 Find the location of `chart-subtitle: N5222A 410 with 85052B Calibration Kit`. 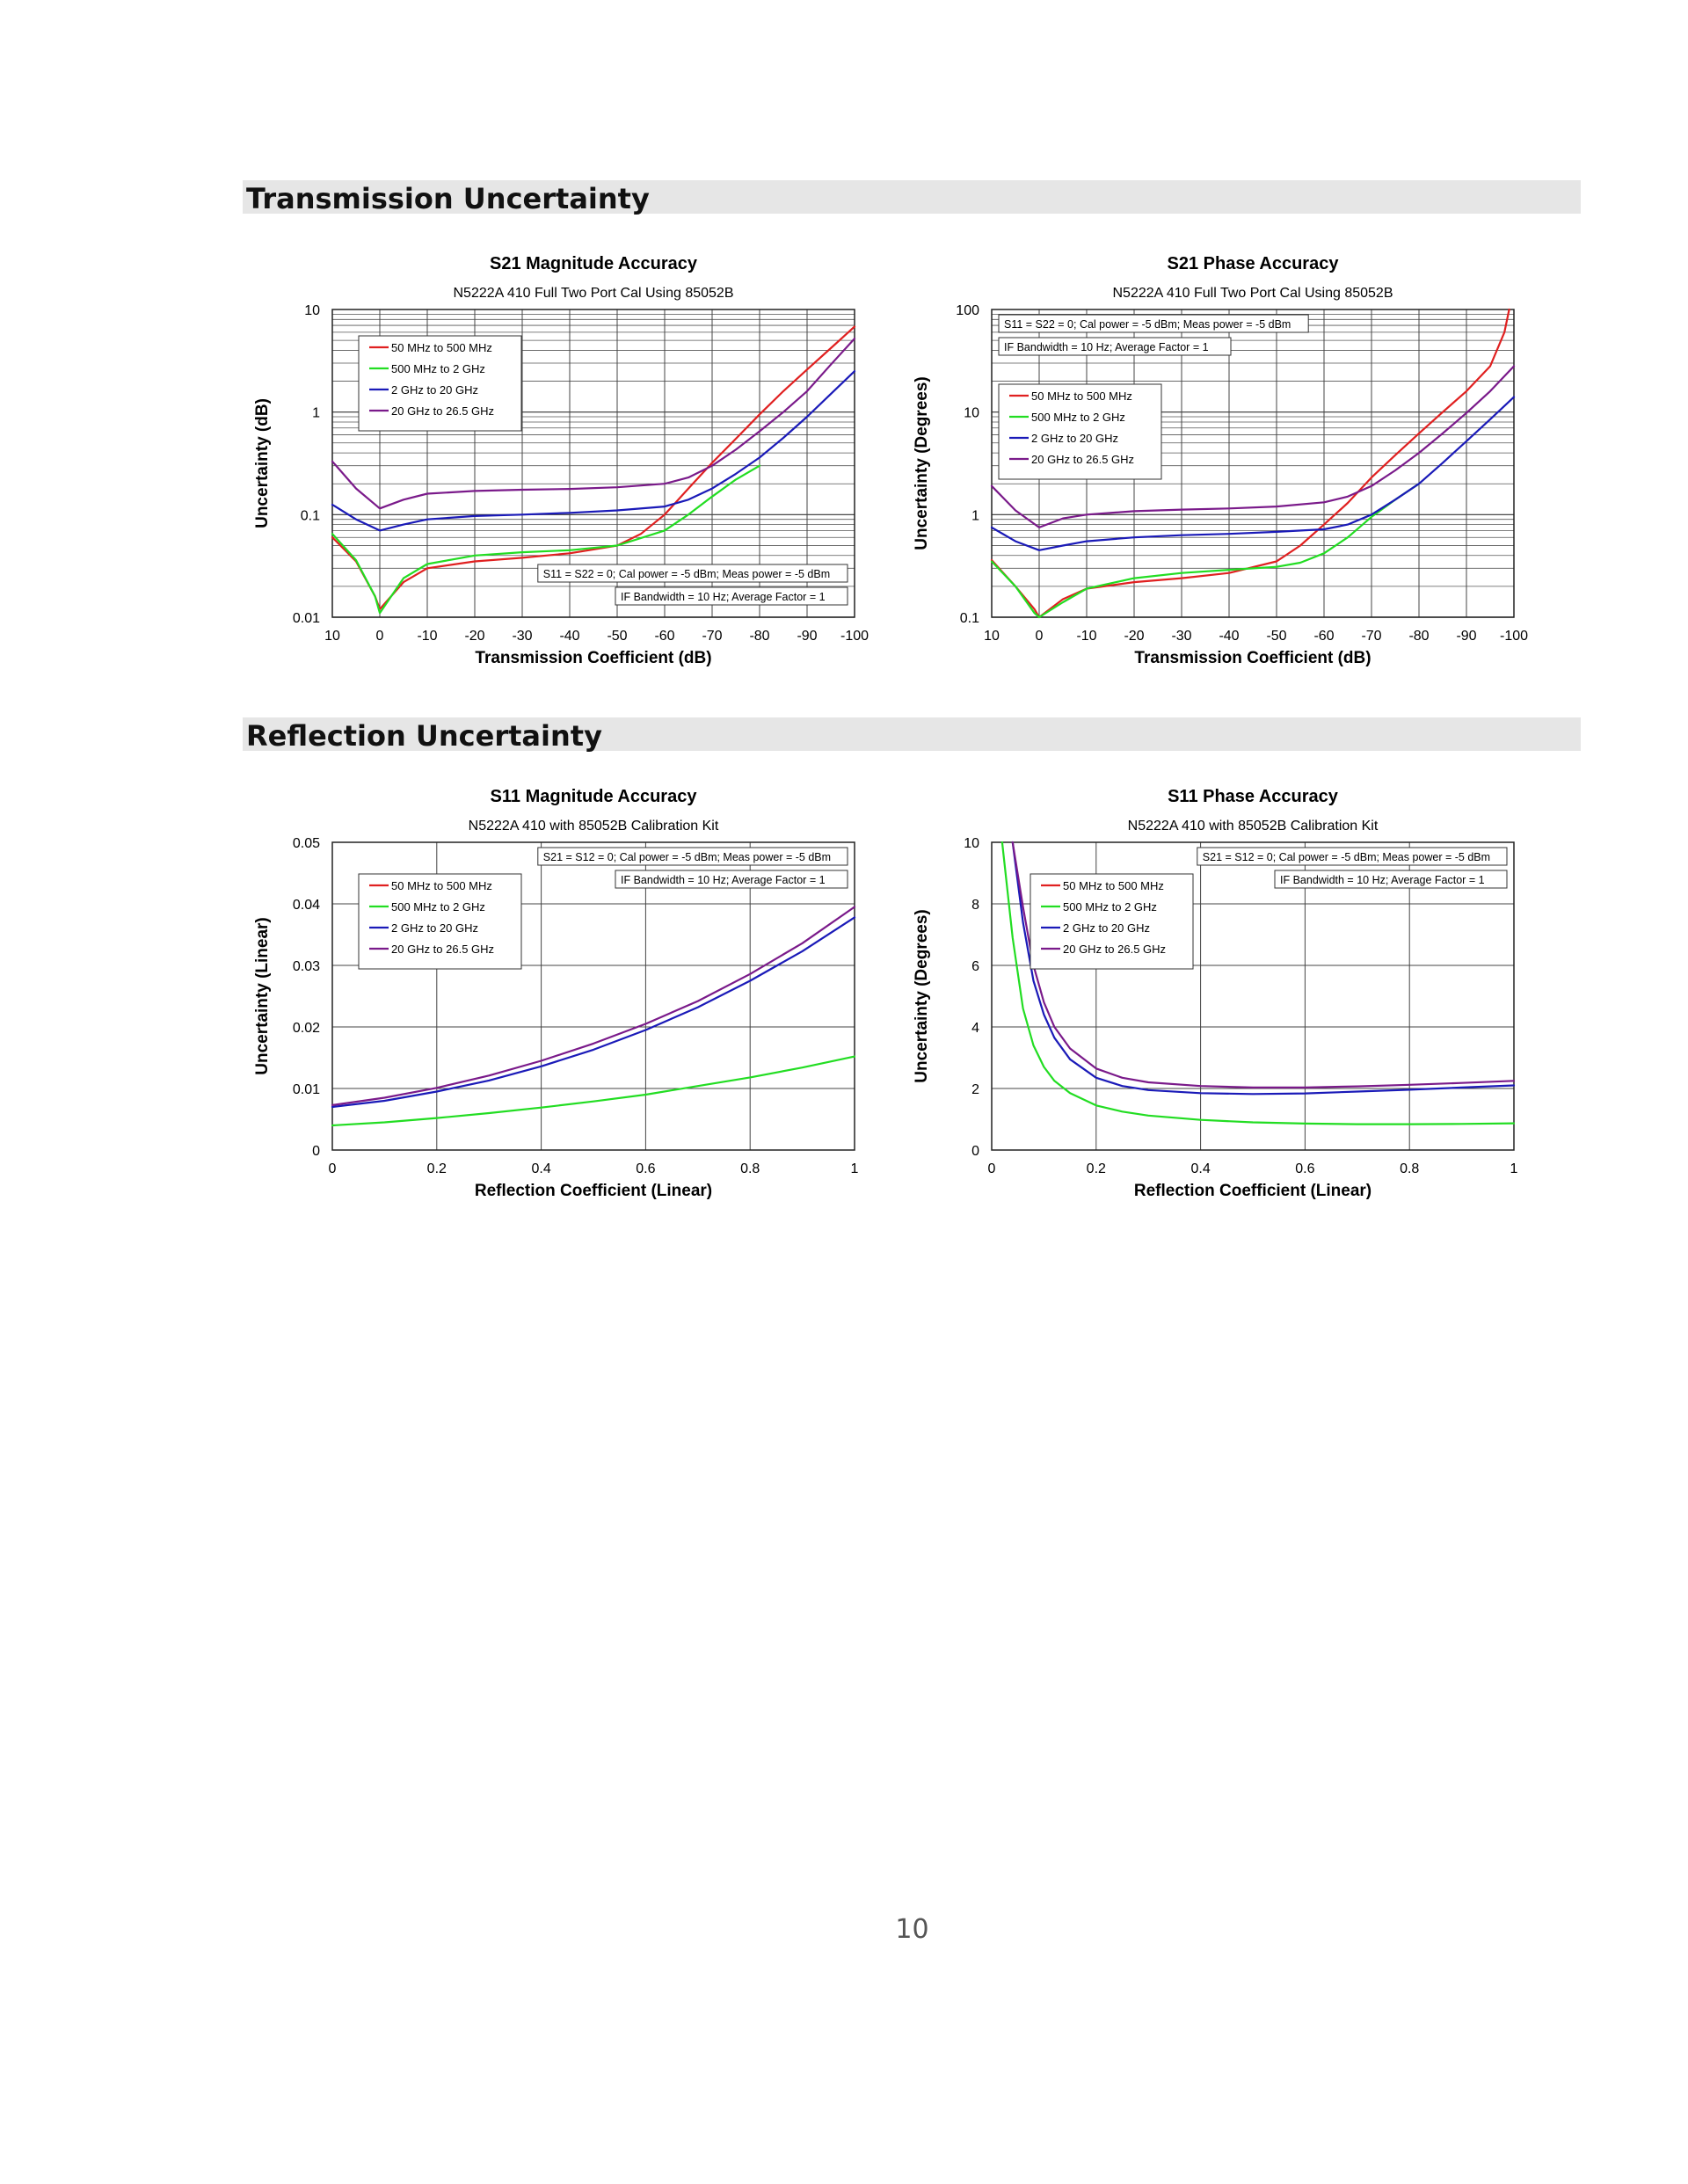

chart-subtitle: N5222A 410 with 85052B Calibration Kit is located at coordinates (1253, 826).